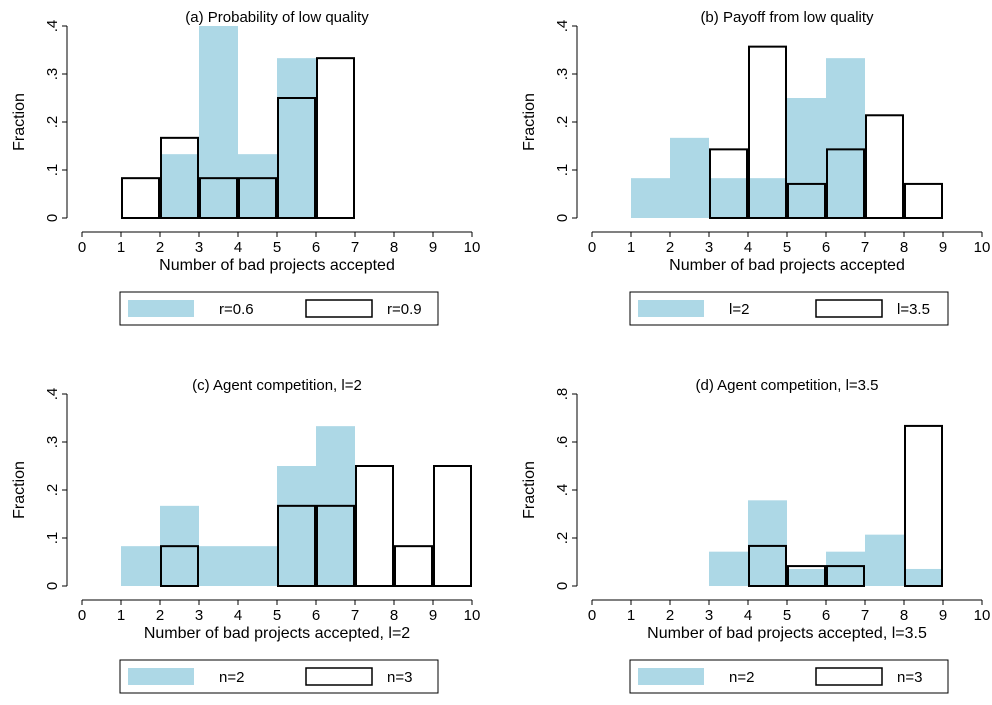  What do you see at coordinates (277, 385) in the screenshot?
I see `chart-title: (c) Agent competition, l=2` at bounding box center [277, 385].